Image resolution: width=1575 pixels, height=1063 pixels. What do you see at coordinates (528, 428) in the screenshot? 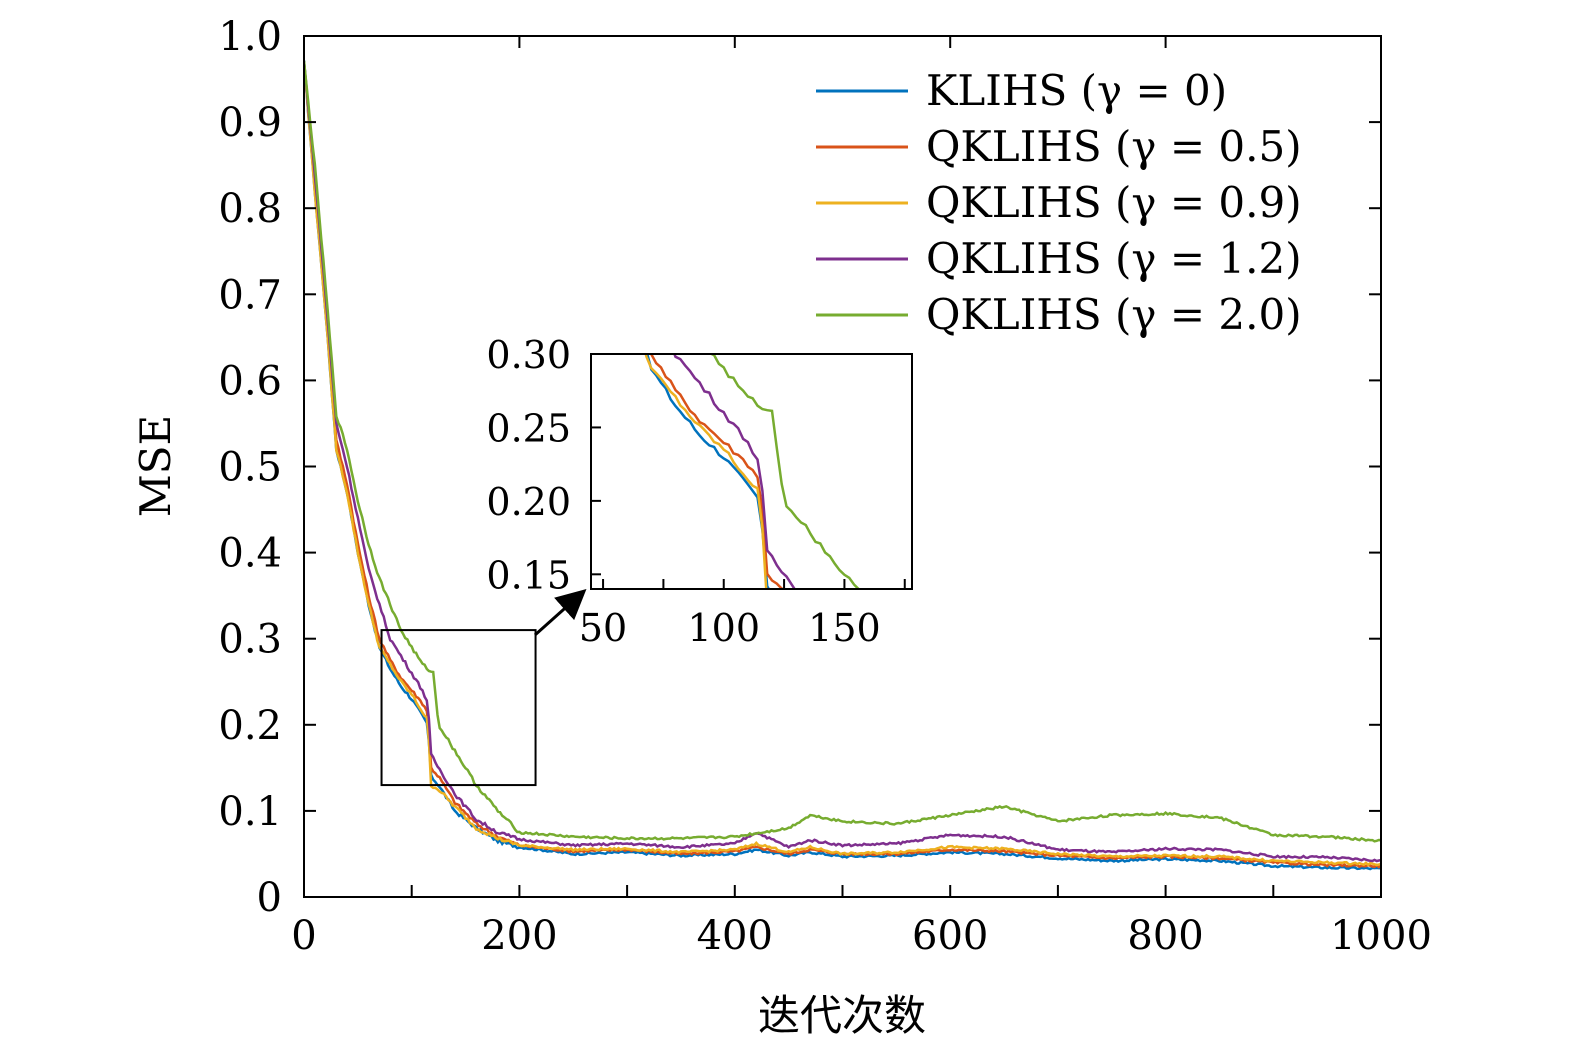
I see `inset-y-tick-label: 0.25` at bounding box center [528, 428].